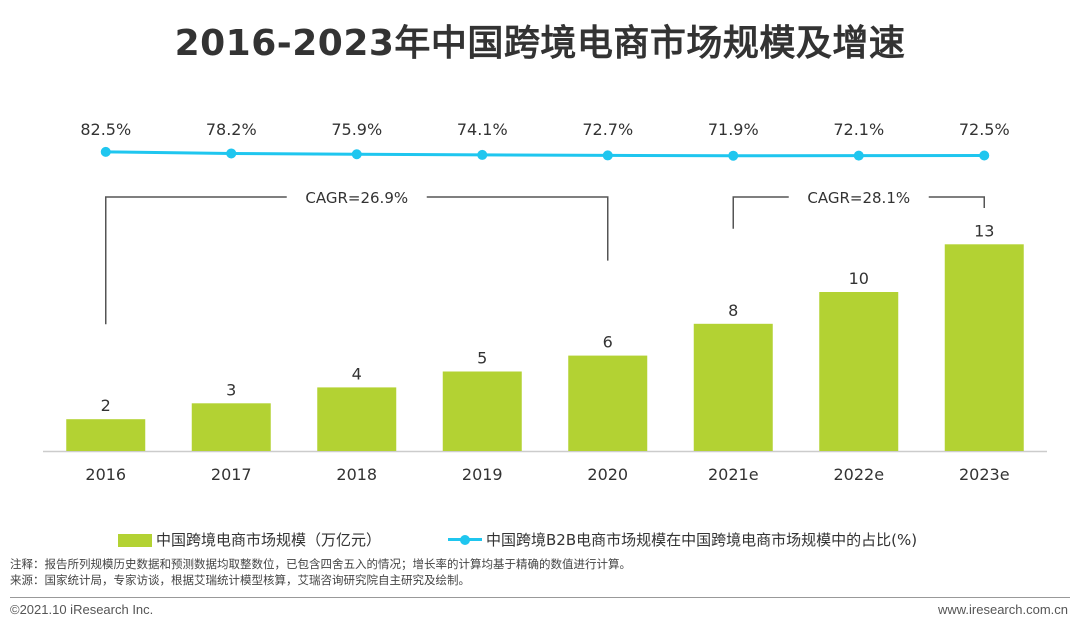  Describe the element at coordinates (357, 419) in the screenshot. I see `bar-2018` at that location.